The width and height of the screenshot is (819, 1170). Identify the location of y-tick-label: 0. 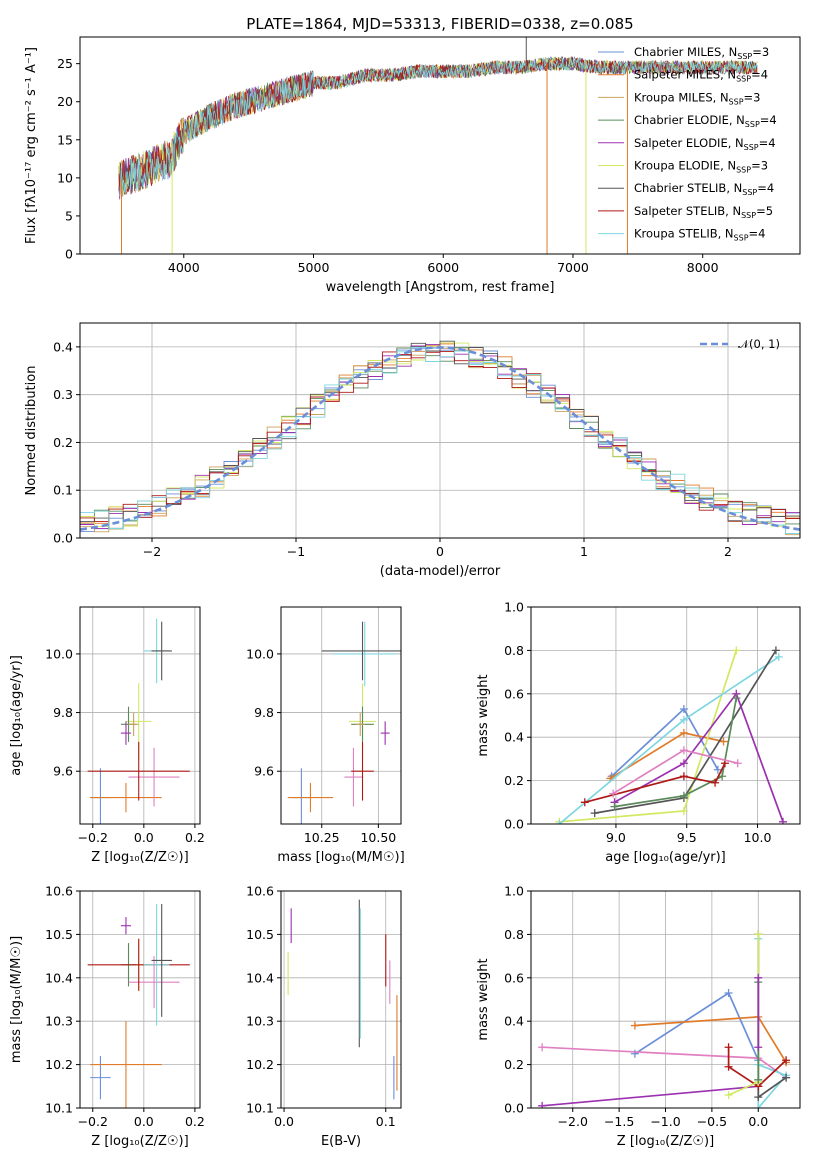
(69, 254).